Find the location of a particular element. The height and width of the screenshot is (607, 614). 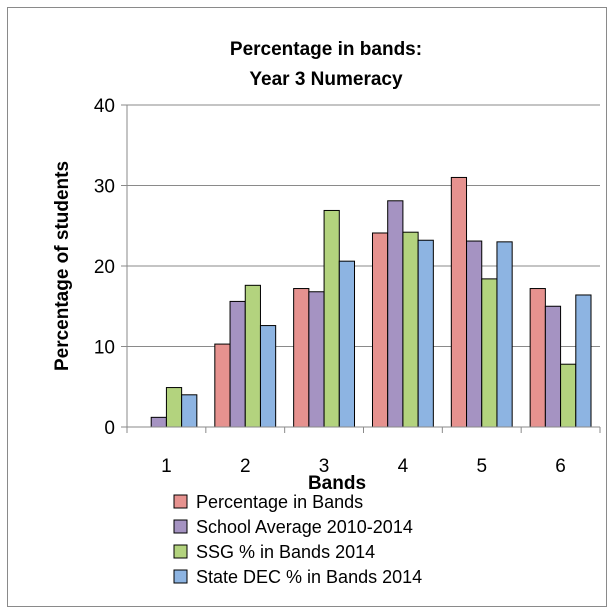

x-tick-label-5: 5 is located at coordinates (481, 466).